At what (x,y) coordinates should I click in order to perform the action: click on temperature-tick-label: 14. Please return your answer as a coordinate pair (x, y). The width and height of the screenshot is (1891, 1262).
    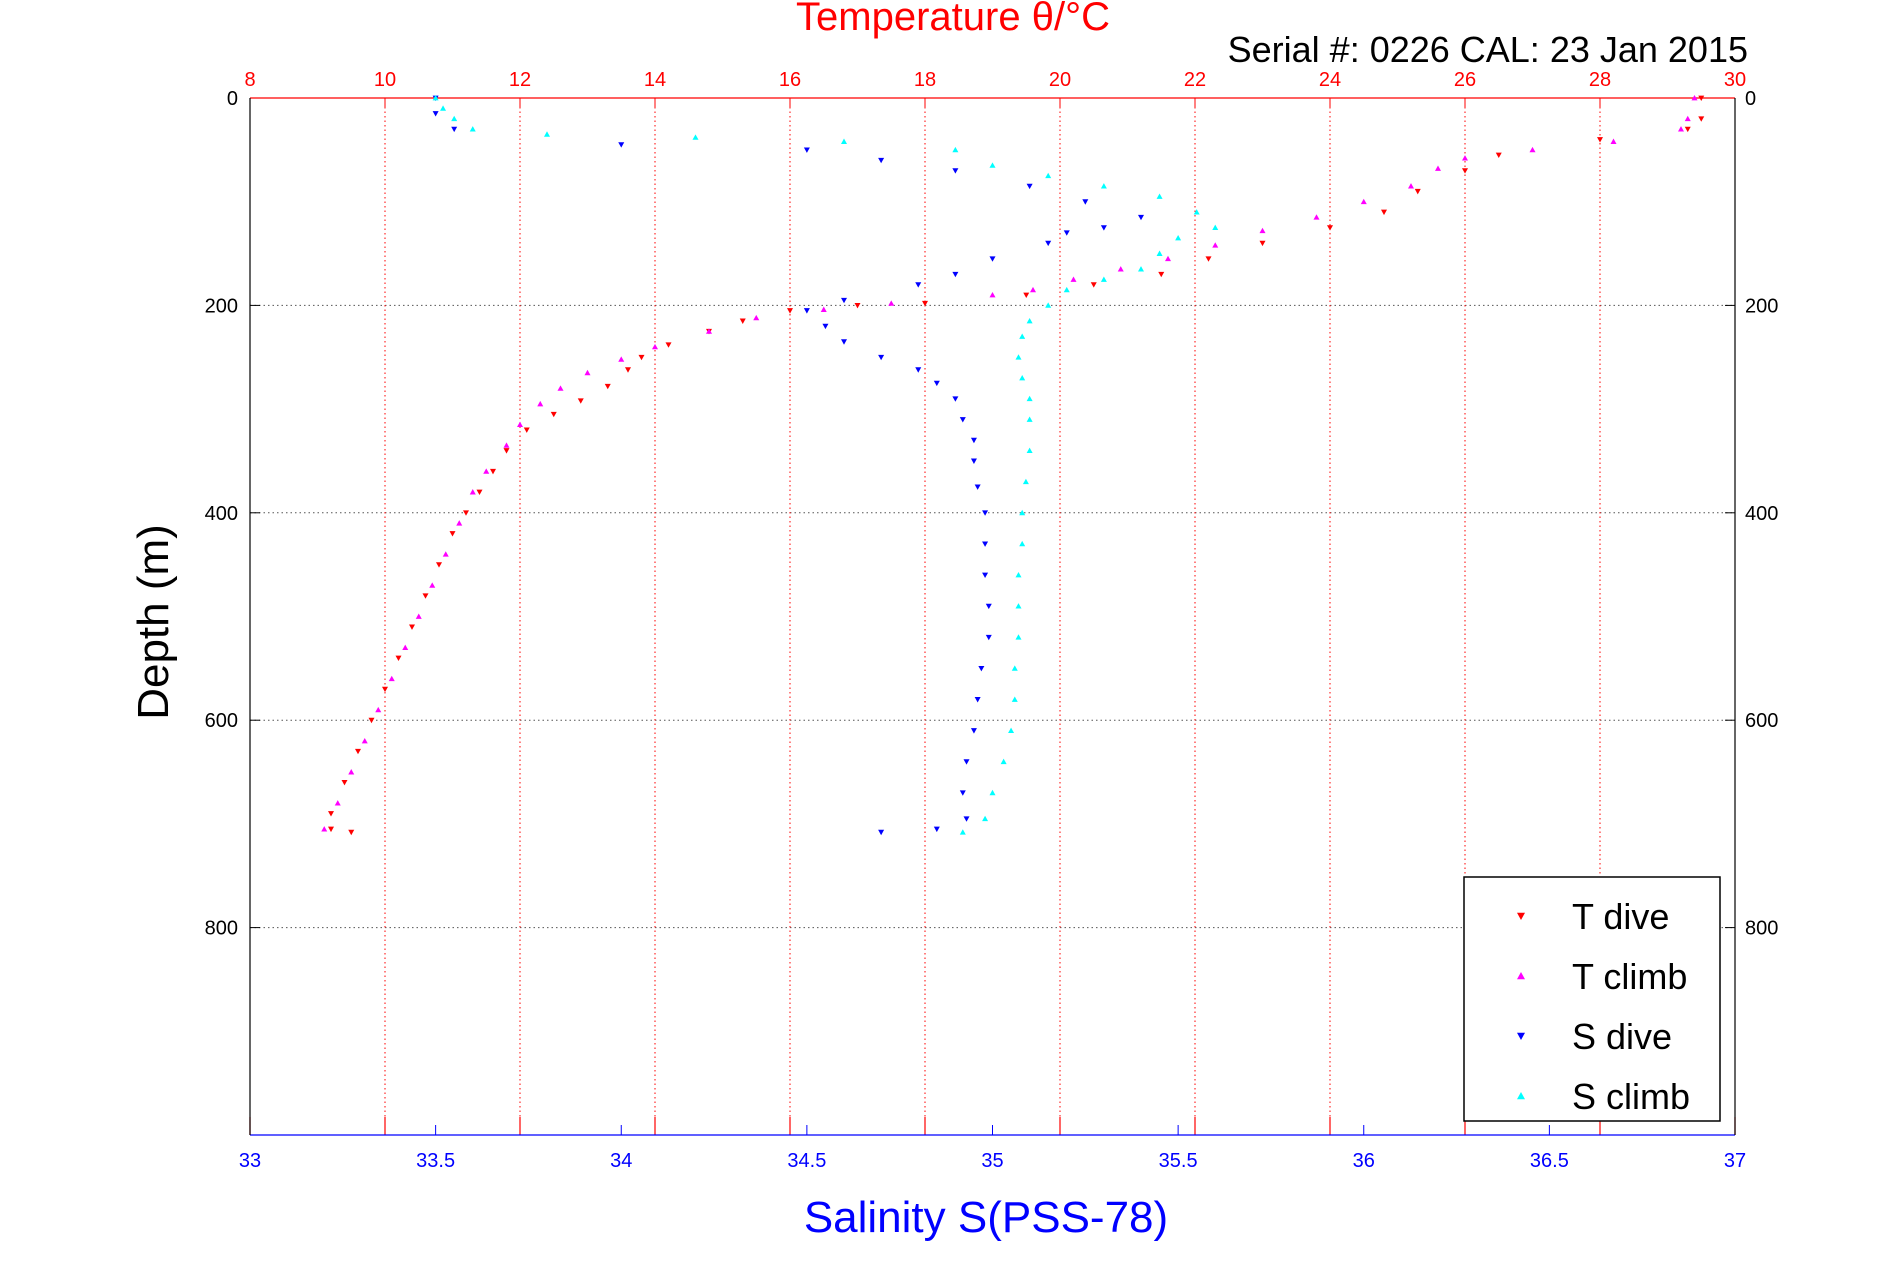
    Looking at the image, I should click on (655, 80).